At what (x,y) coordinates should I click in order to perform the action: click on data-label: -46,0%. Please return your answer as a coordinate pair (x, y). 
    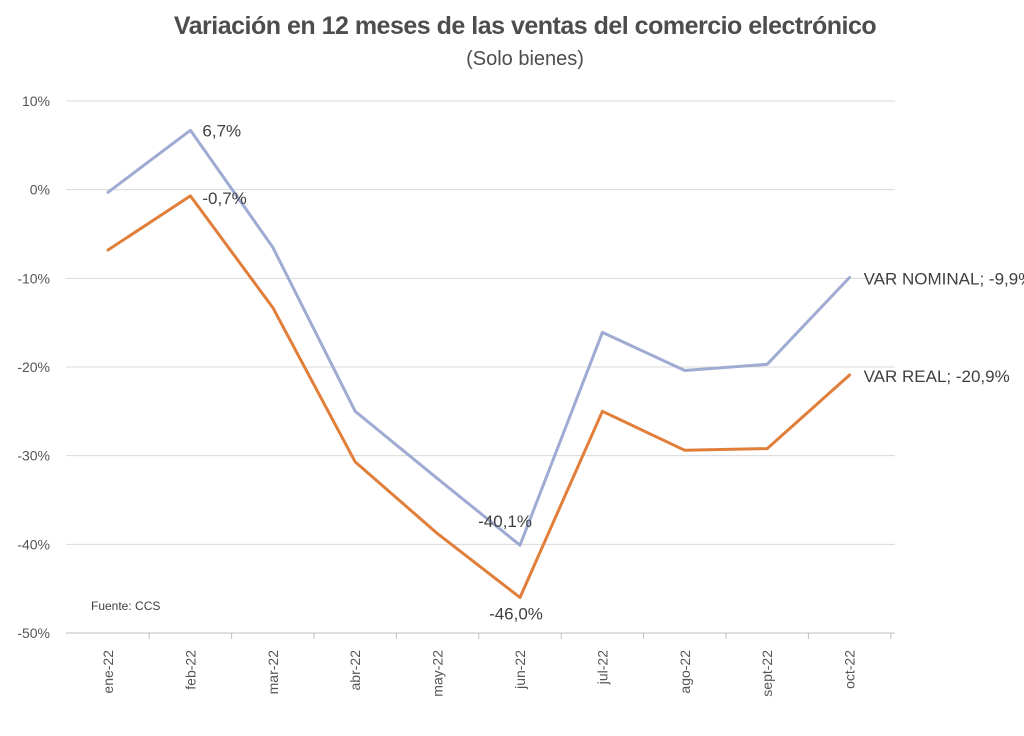
    Looking at the image, I should click on (516, 614).